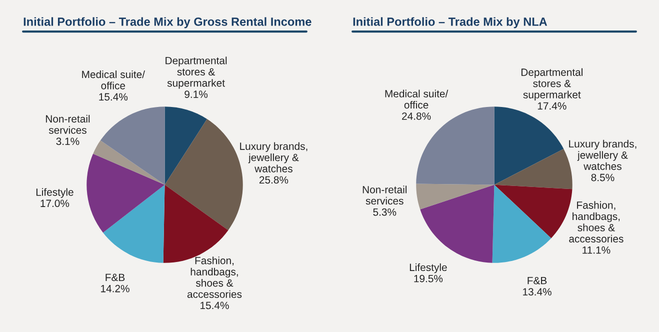 The image size is (659, 332). I want to click on data-label: 25.8%, so click(273, 180).